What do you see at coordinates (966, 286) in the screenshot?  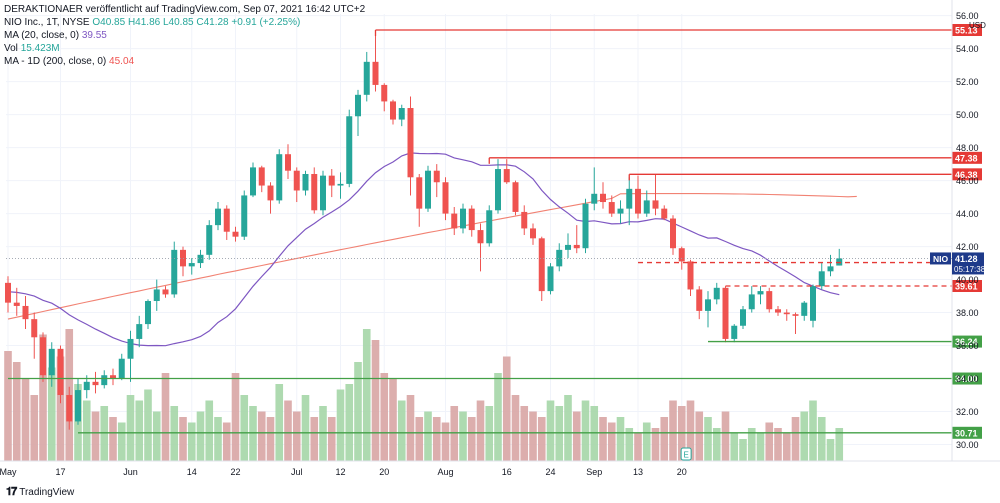 I see `level-label: 39.61` at bounding box center [966, 286].